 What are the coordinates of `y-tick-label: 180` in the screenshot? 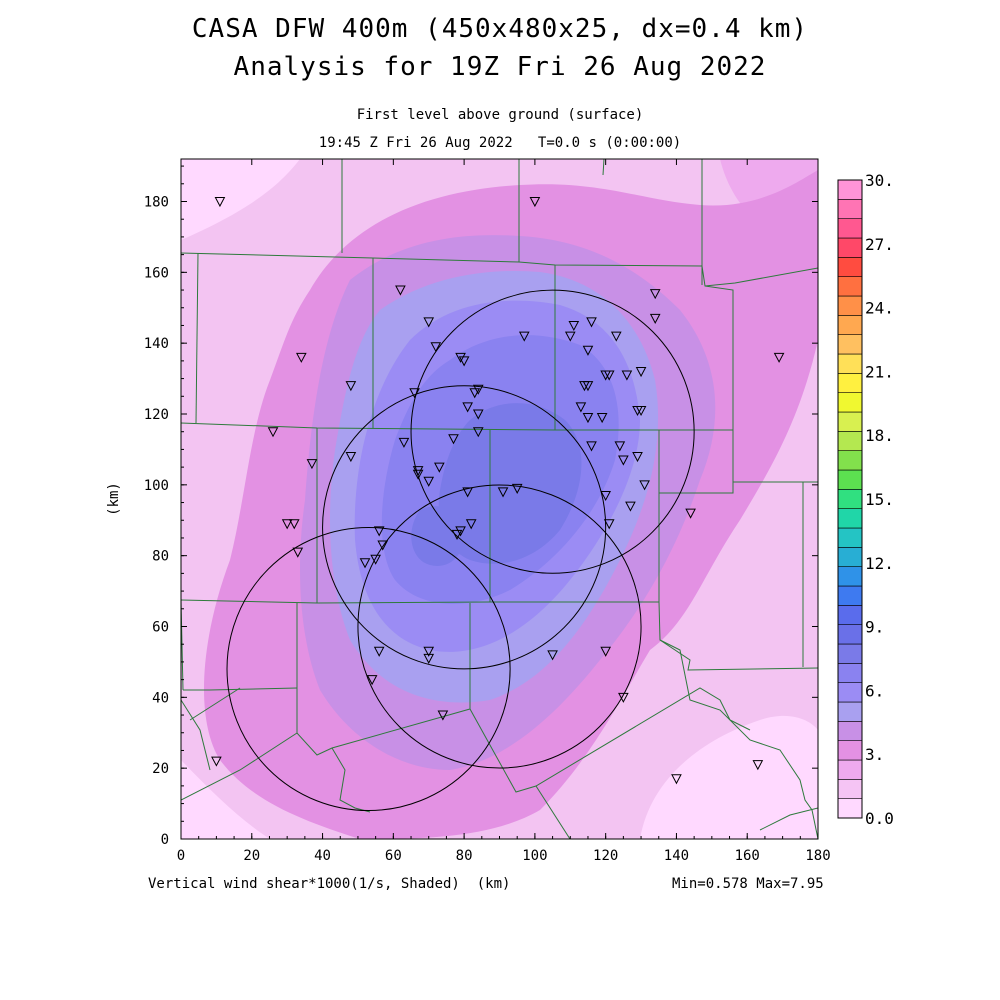 It's located at (156, 203).